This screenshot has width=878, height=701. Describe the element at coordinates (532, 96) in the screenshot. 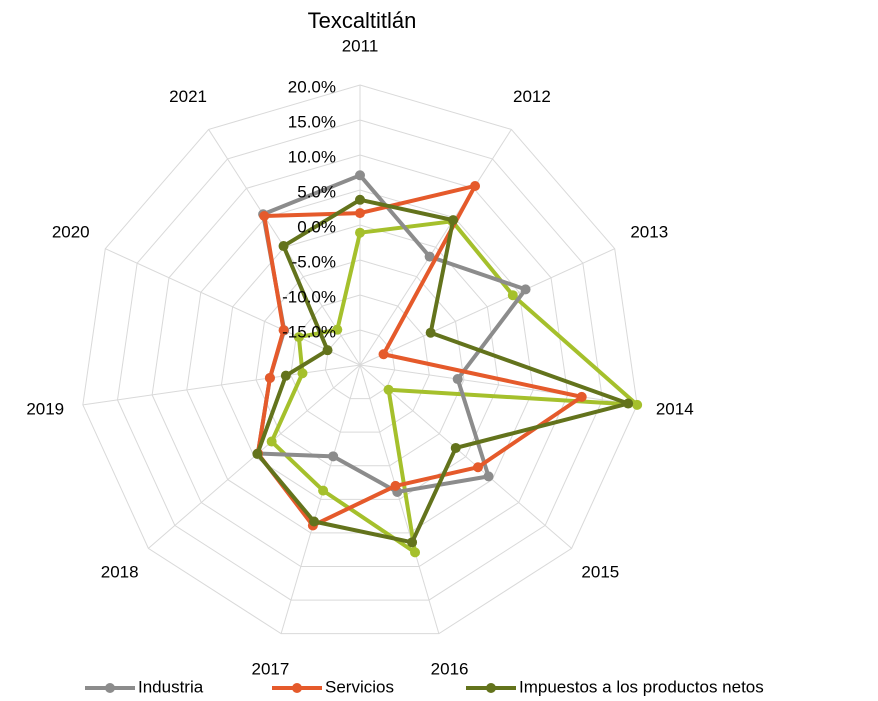

I see `category-label: 2012` at that location.